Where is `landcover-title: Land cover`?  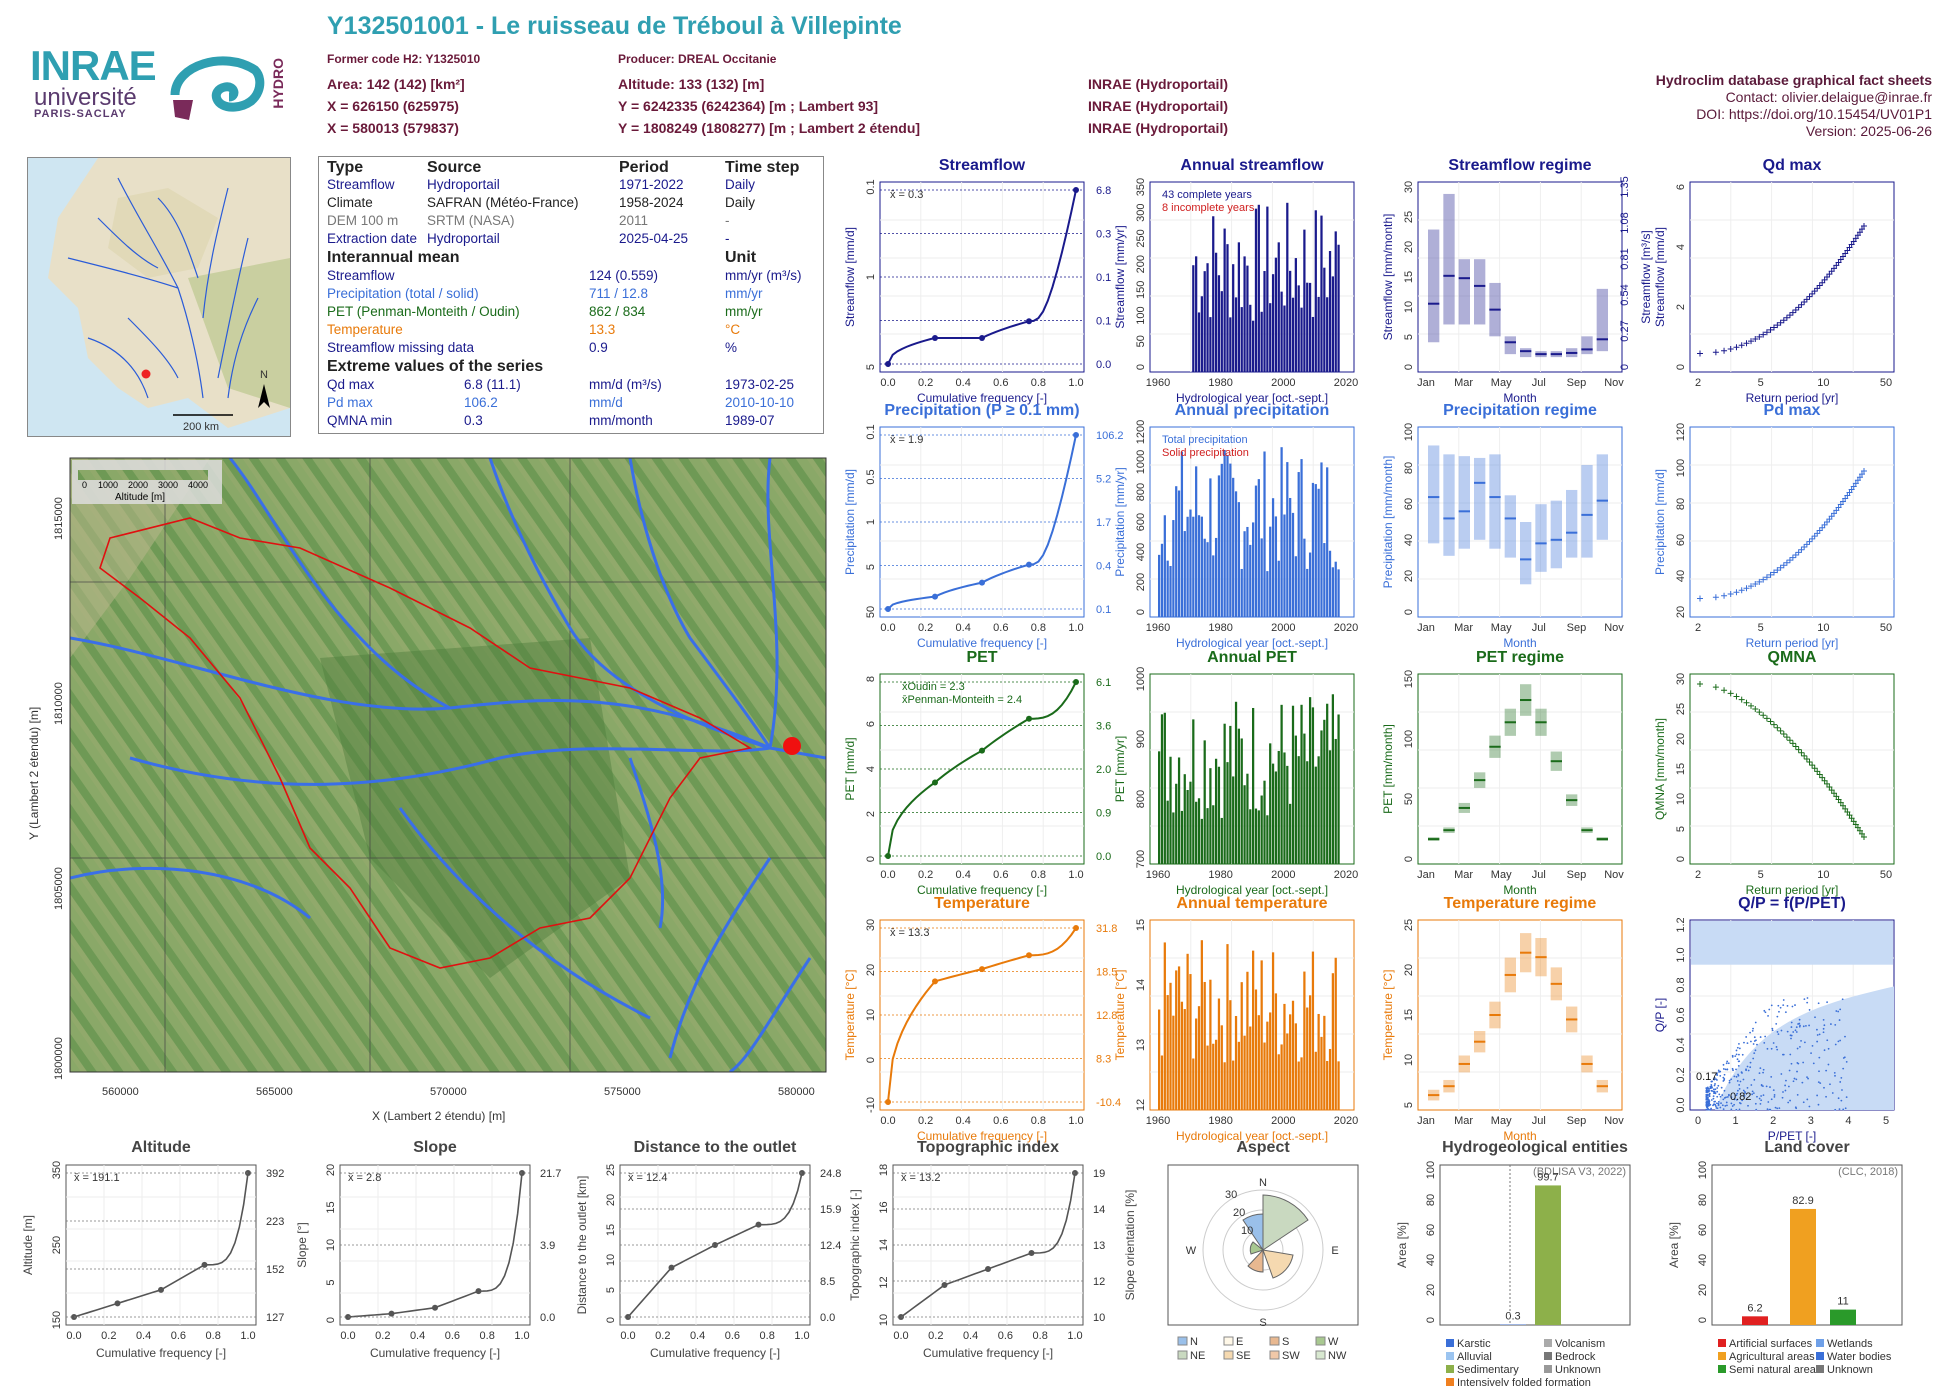 landcover-title: Land cover is located at coordinates (1806, 1147).